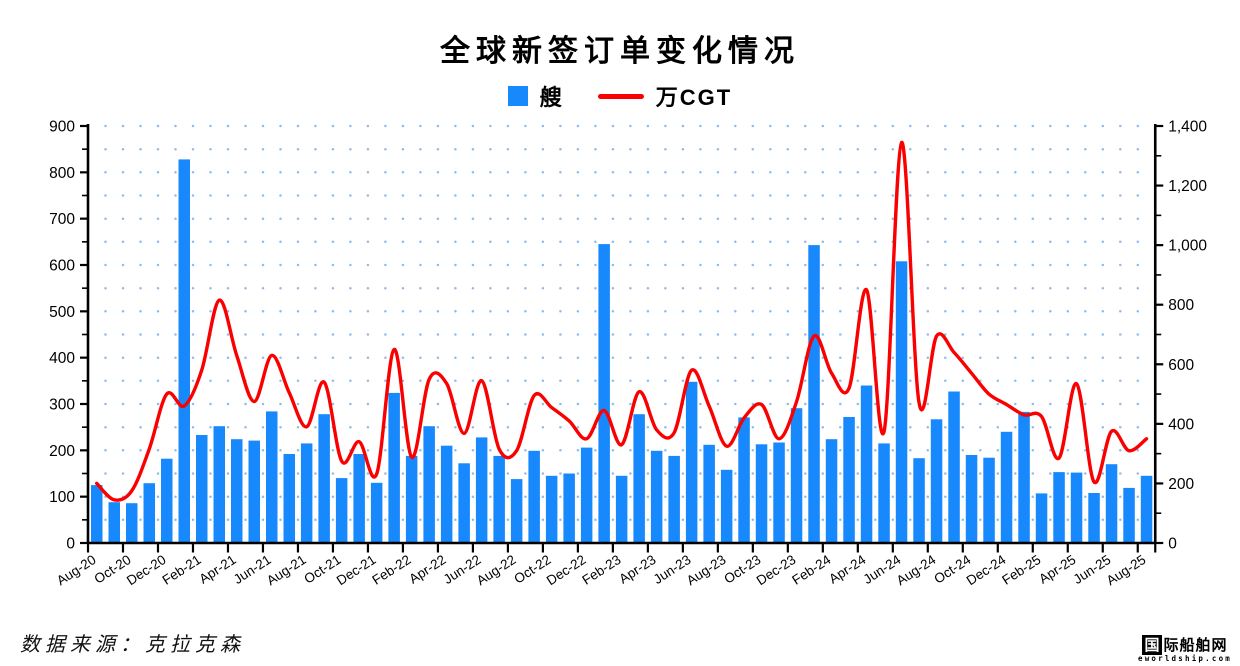 This screenshot has height=666, width=1240. I want to click on svg-text: Aug-23, so click(706, 570).